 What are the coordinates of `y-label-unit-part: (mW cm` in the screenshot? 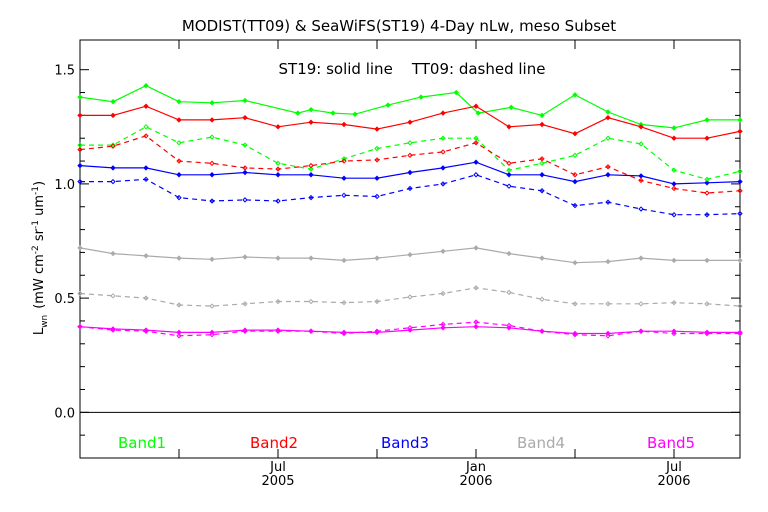 It's located at (39, 281).